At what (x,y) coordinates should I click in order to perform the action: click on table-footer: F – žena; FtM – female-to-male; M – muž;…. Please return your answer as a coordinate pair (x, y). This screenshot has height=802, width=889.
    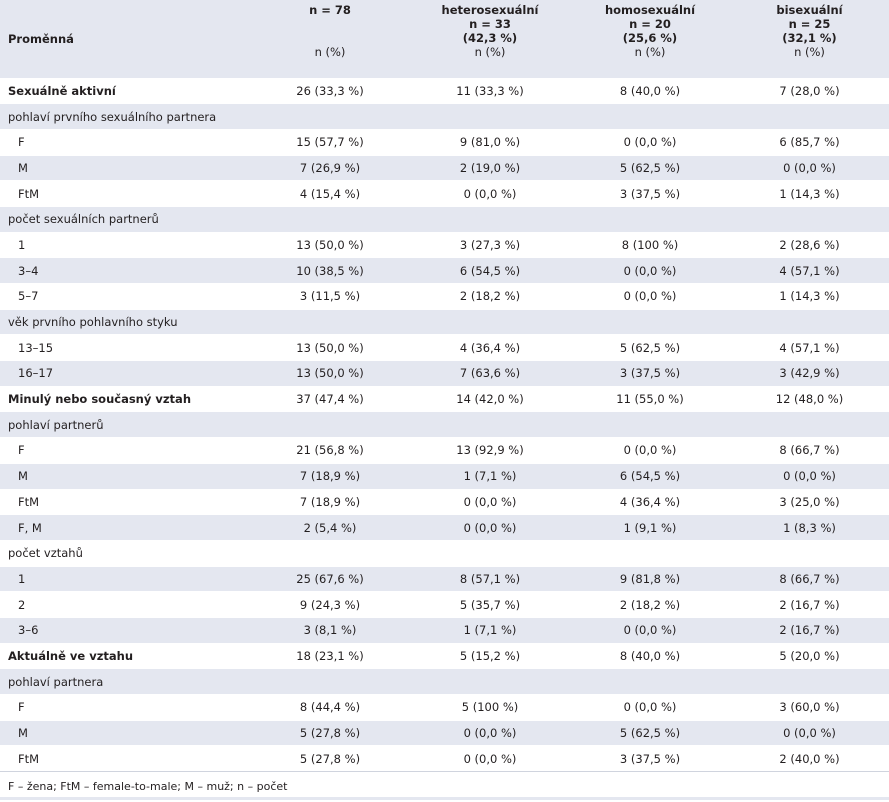
    Looking at the image, I should click on (444, 786).